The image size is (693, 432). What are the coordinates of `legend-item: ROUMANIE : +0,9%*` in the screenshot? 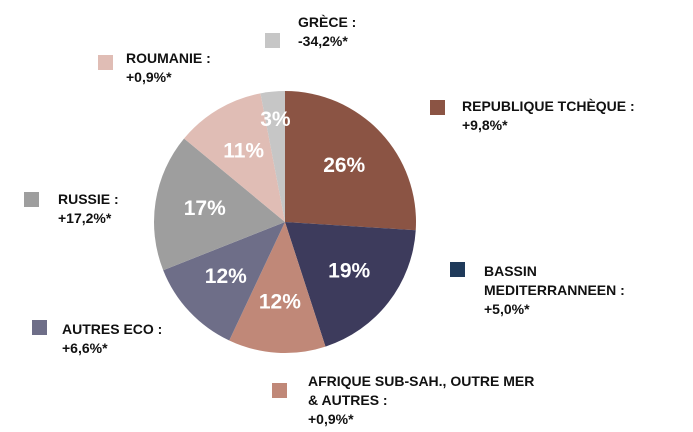 It's located at (168, 68).